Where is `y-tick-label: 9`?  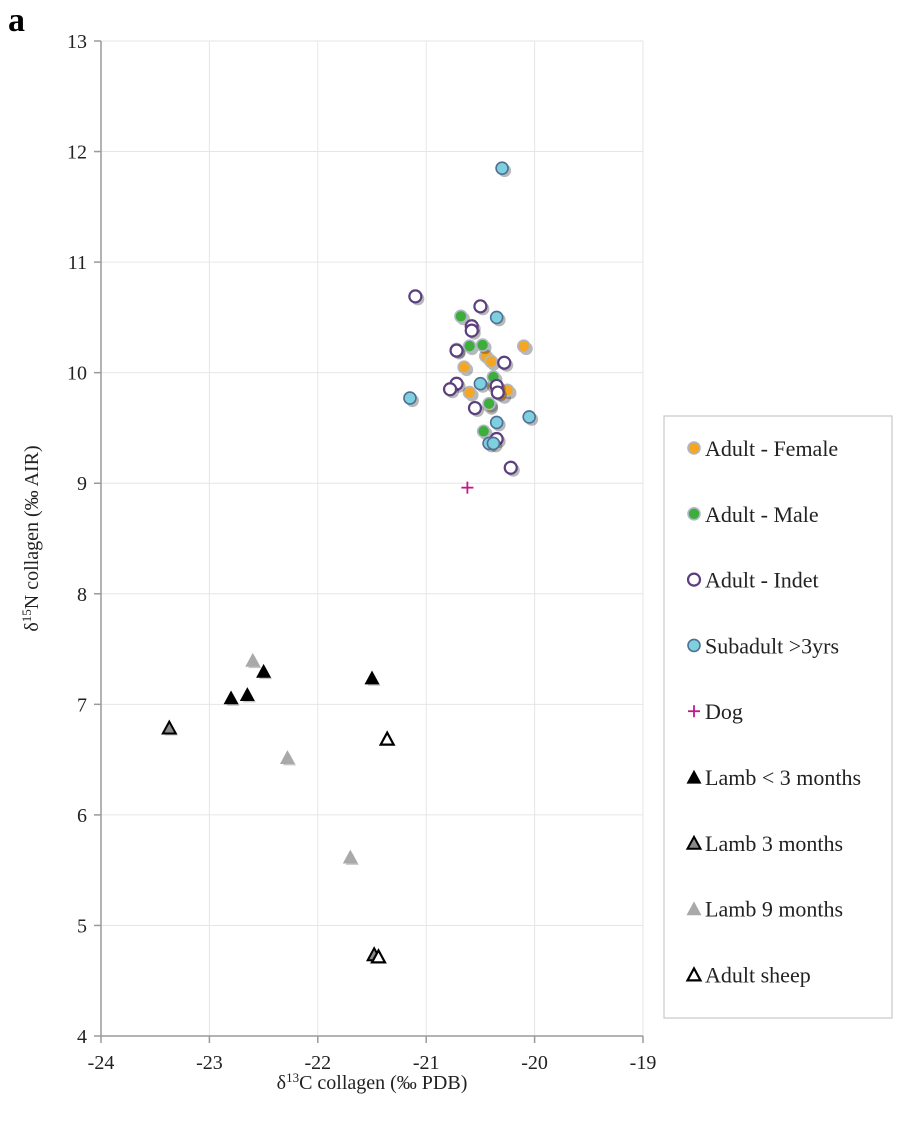
y-tick-label: 9 is located at coordinates (82, 484).